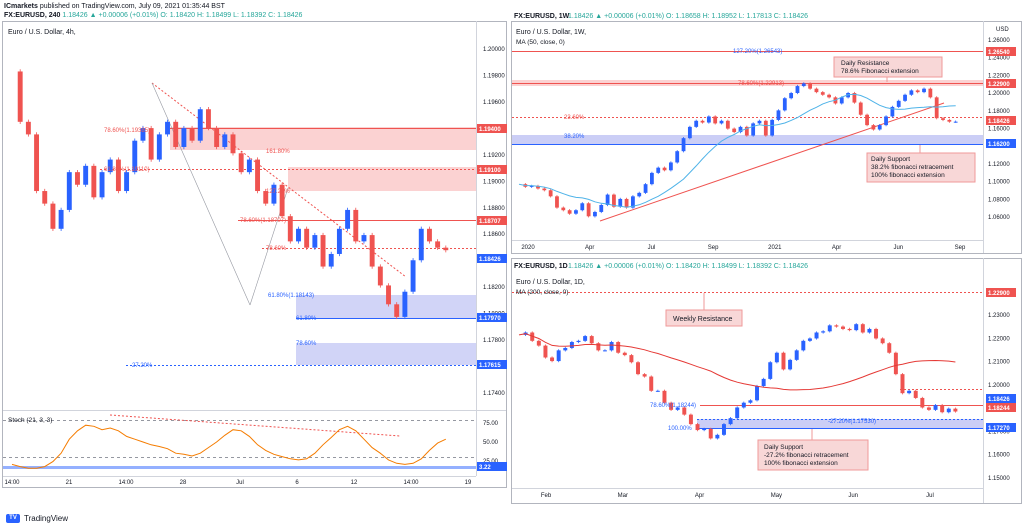 This screenshot has width=1024, height=526. Describe the element at coordinates (494, 50) in the screenshot. I see `left-y-tick: 1.20000` at that location.